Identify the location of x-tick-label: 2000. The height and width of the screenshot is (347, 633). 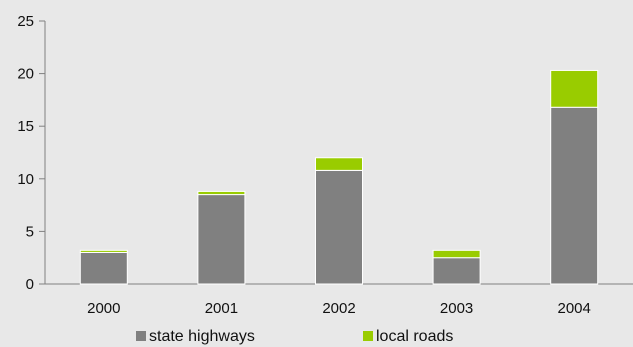
(103, 308).